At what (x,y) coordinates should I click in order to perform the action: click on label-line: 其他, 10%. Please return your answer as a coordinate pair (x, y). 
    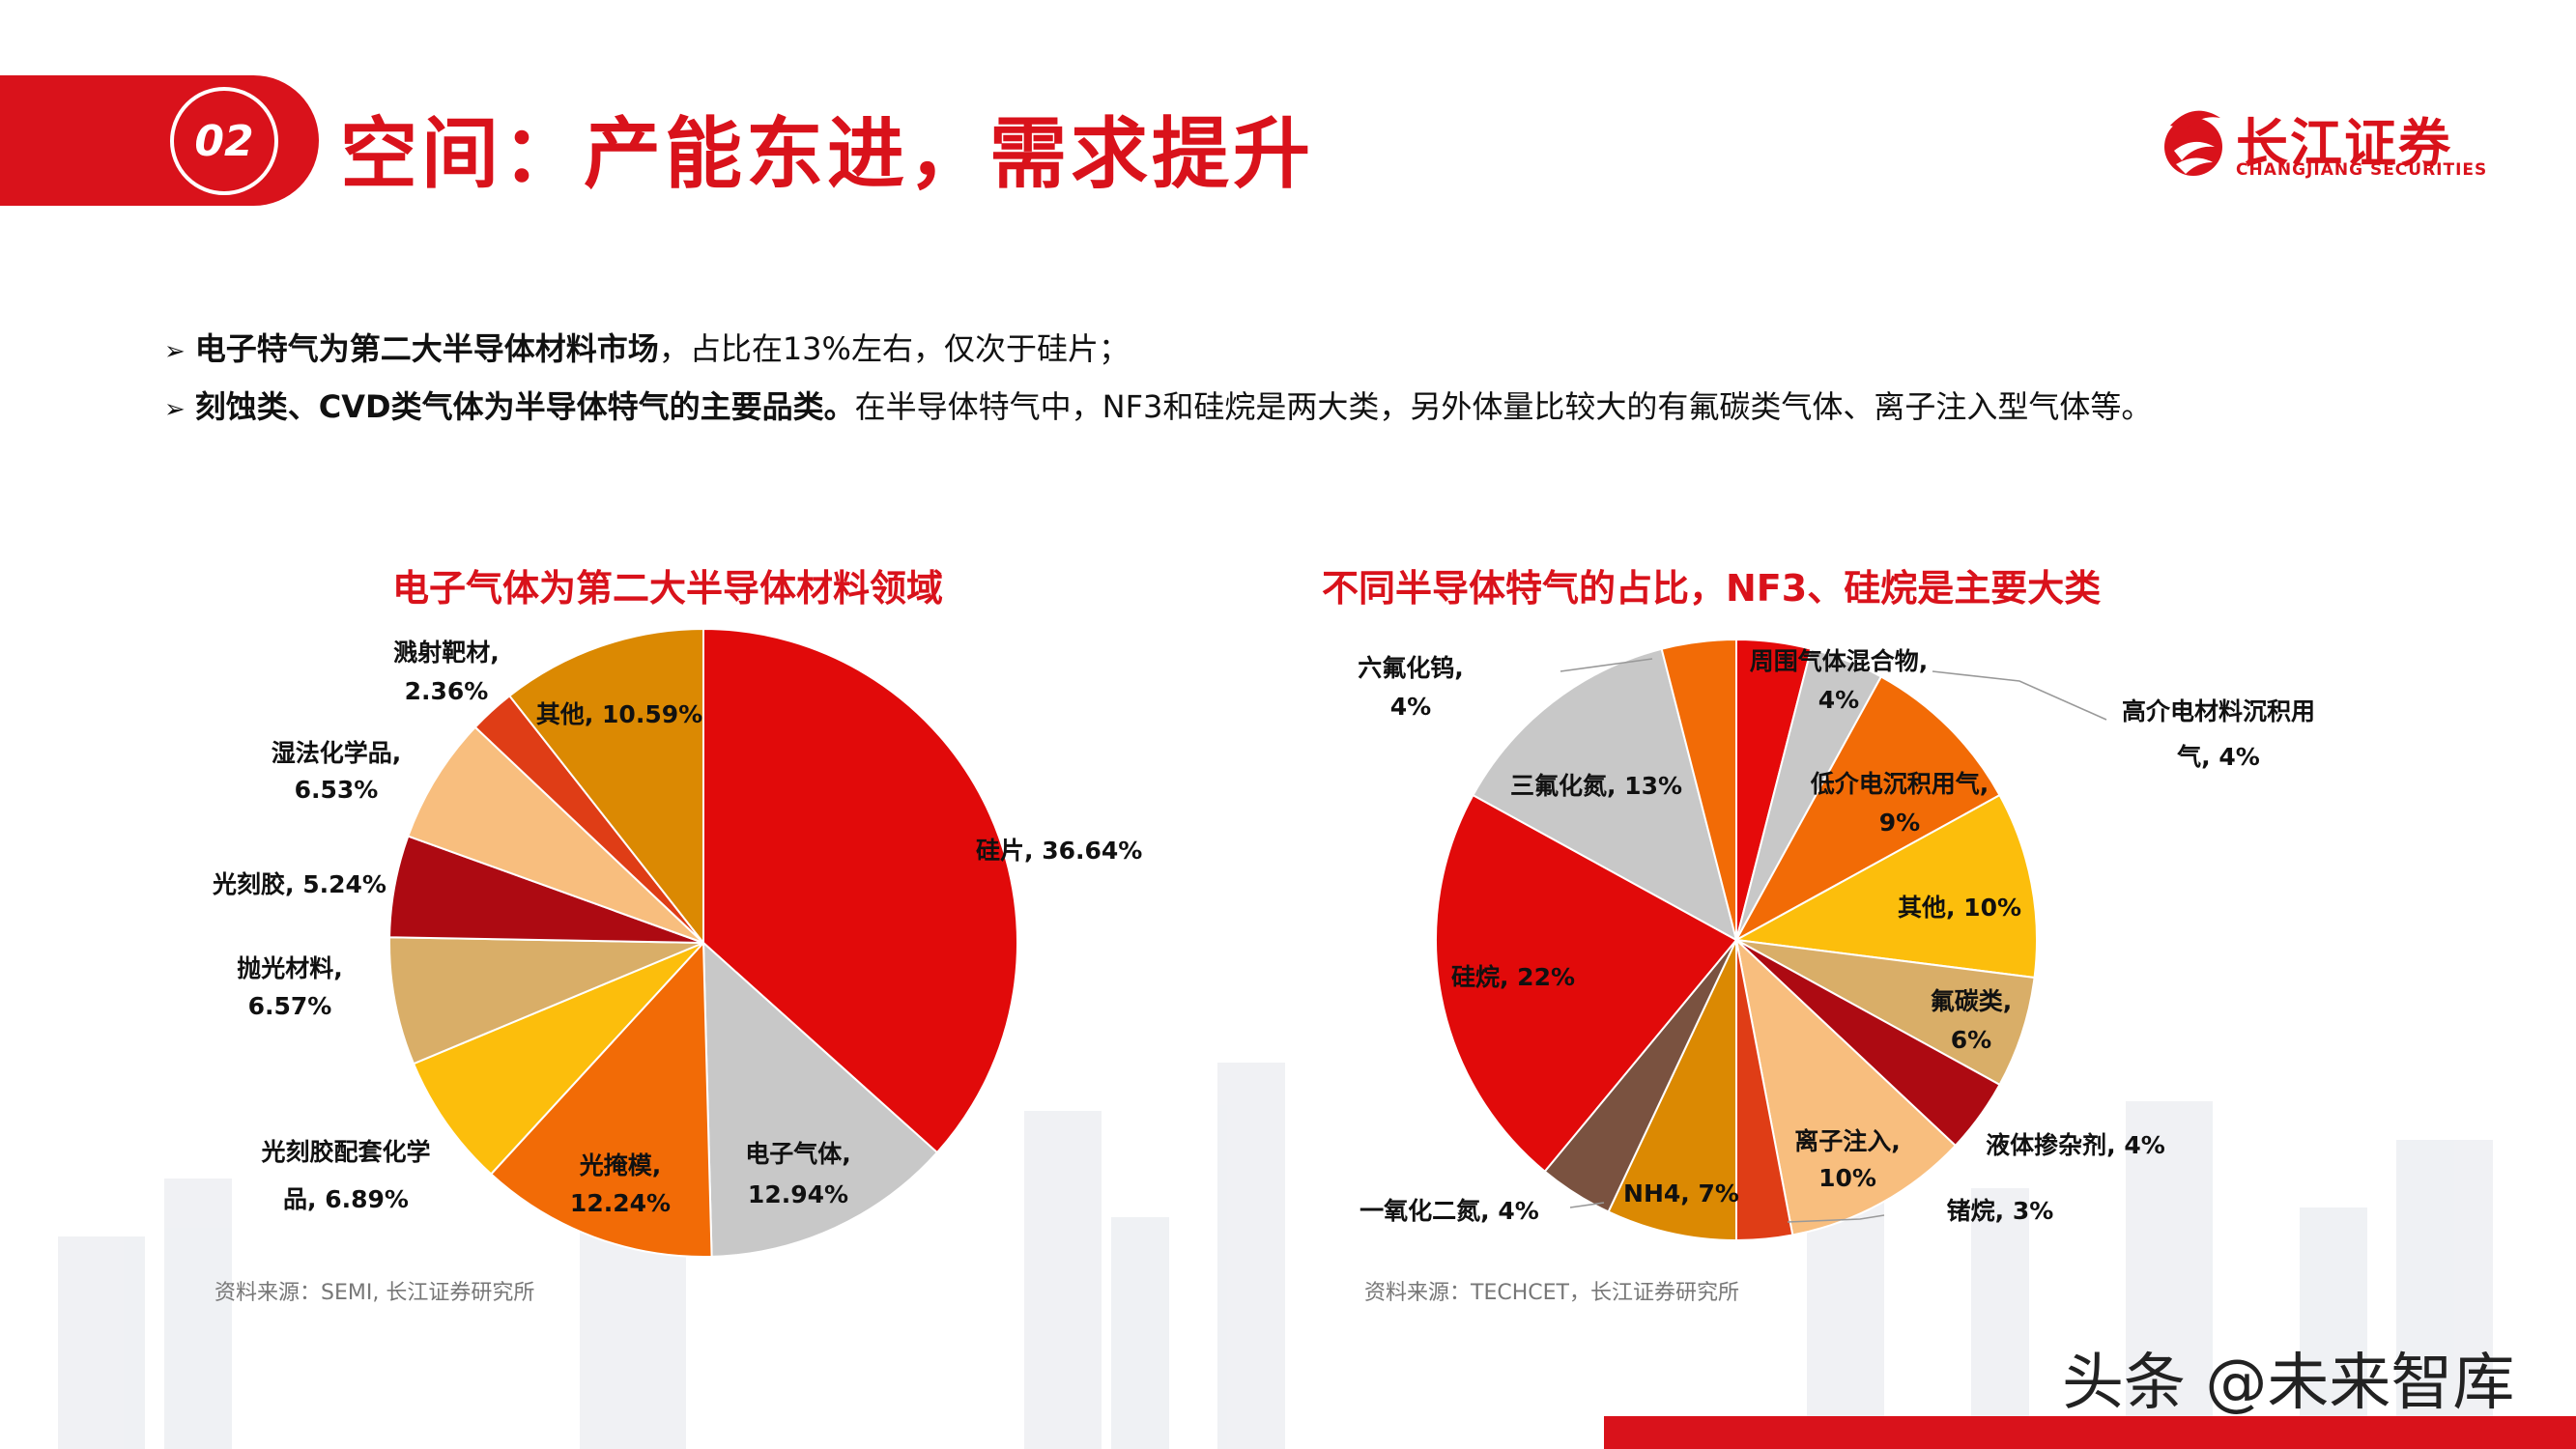
    Looking at the image, I should click on (1960, 908).